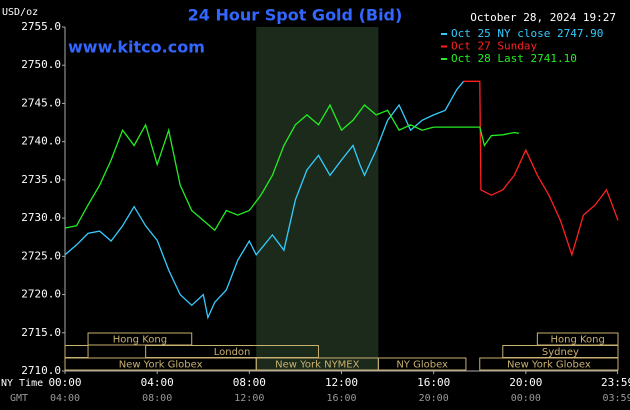 This screenshot has height=410, width=630. What do you see at coordinates (19, 398) in the screenshot?
I see `x2-axis-label: GMT` at bounding box center [19, 398].